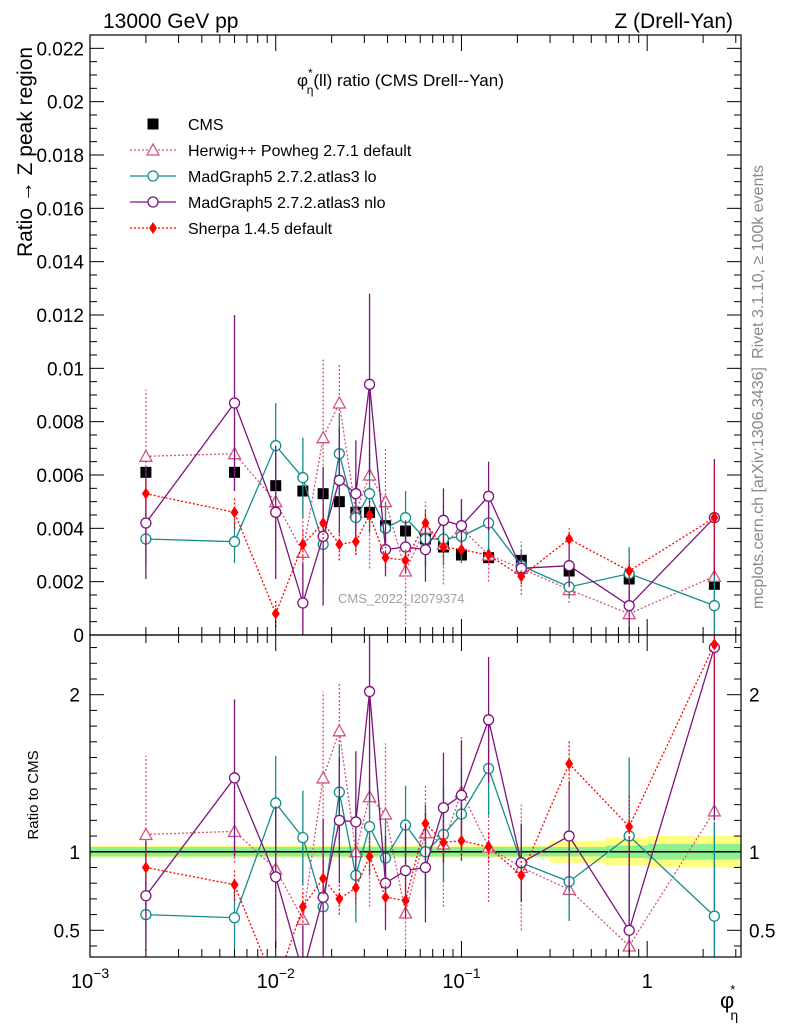 This screenshot has height=1024, width=786. Describe the element at coordinates (153, 202) in the screenshot. I see `legend-marker-madgraph_nlo` at that location.